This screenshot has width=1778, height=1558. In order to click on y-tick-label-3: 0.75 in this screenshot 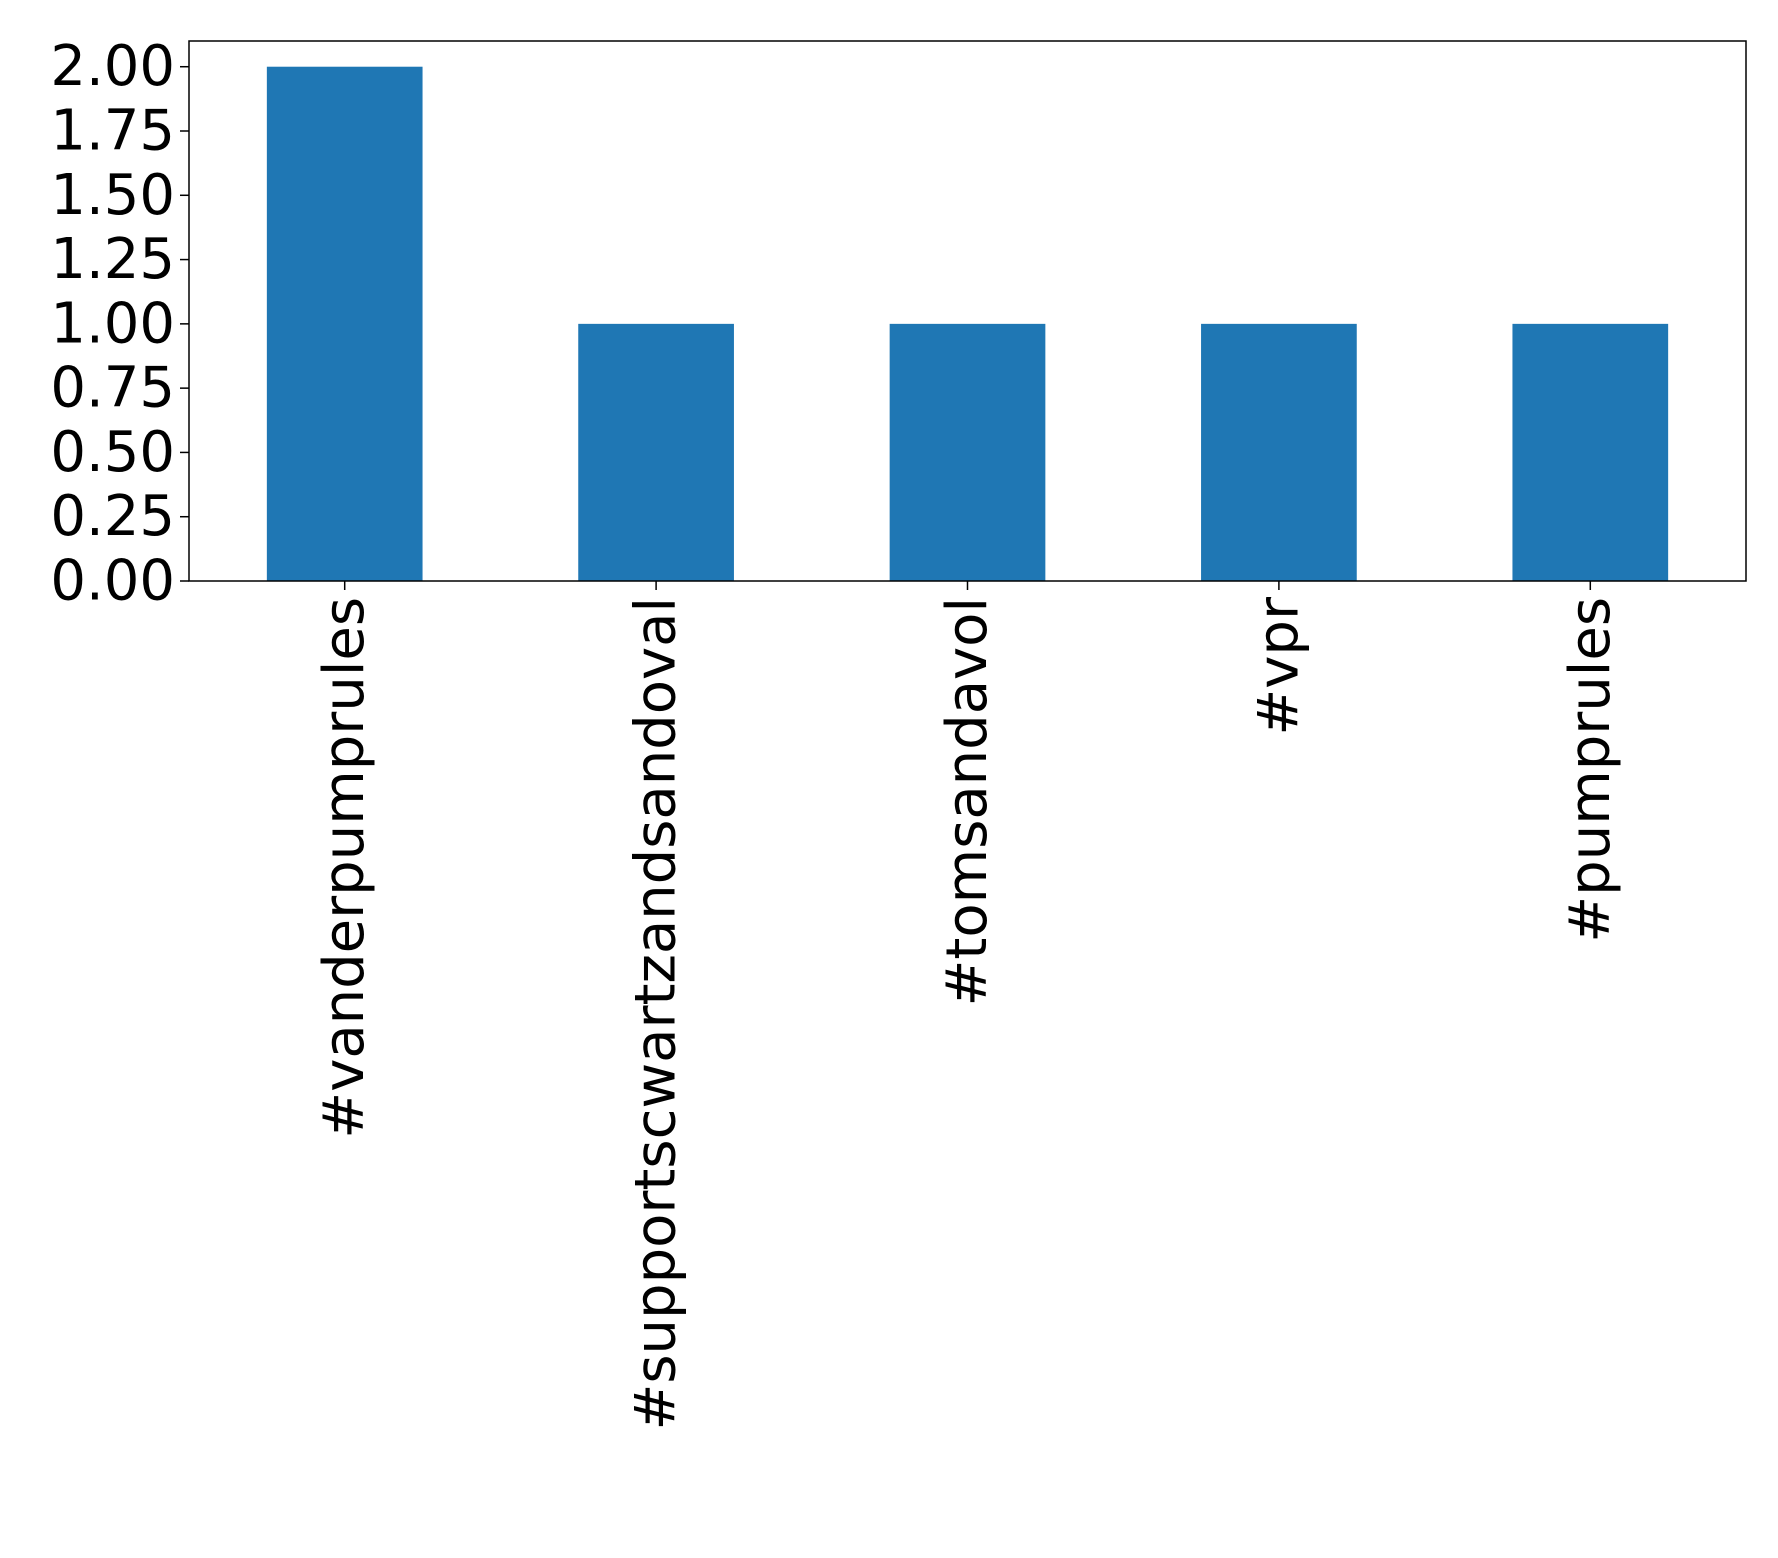, I will do `click(112, 388)`.